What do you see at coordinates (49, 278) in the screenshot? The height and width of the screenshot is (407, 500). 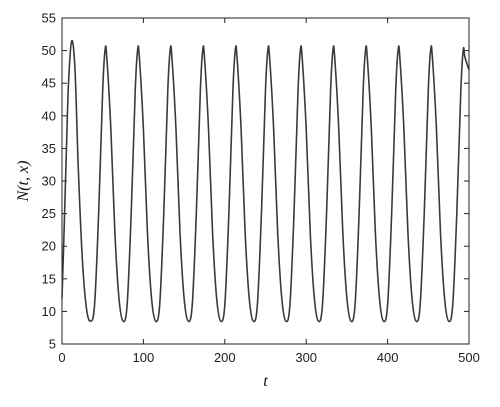 I see `y-tick-label-2: 15` at bounding box center [49, 278].